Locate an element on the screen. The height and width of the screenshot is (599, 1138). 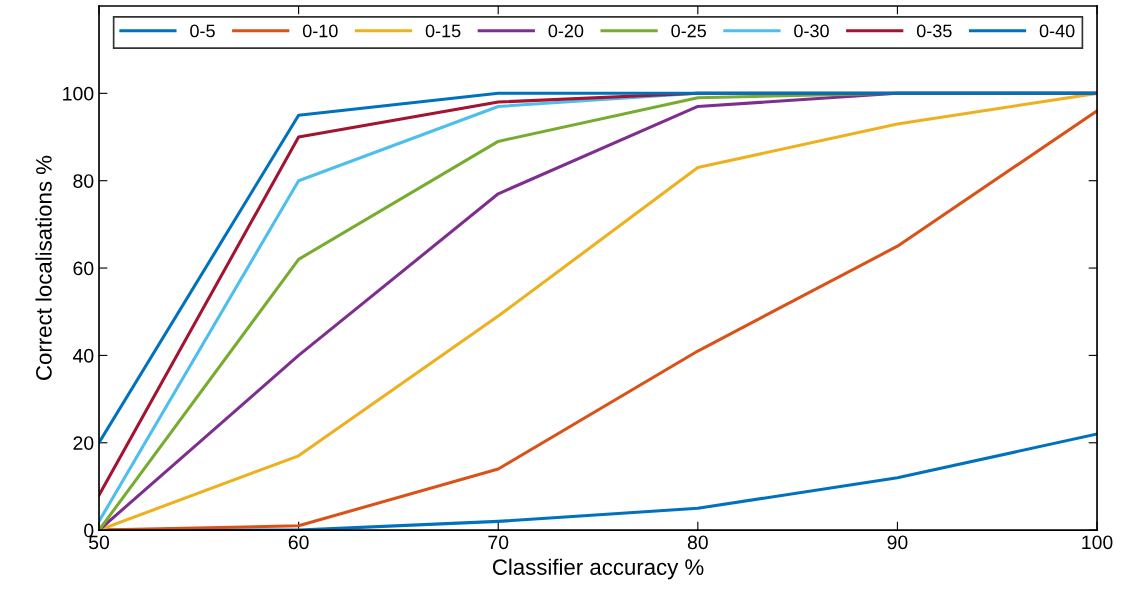
x-axis-title: Classifier accuracy % is located at coordinates (598, 569).